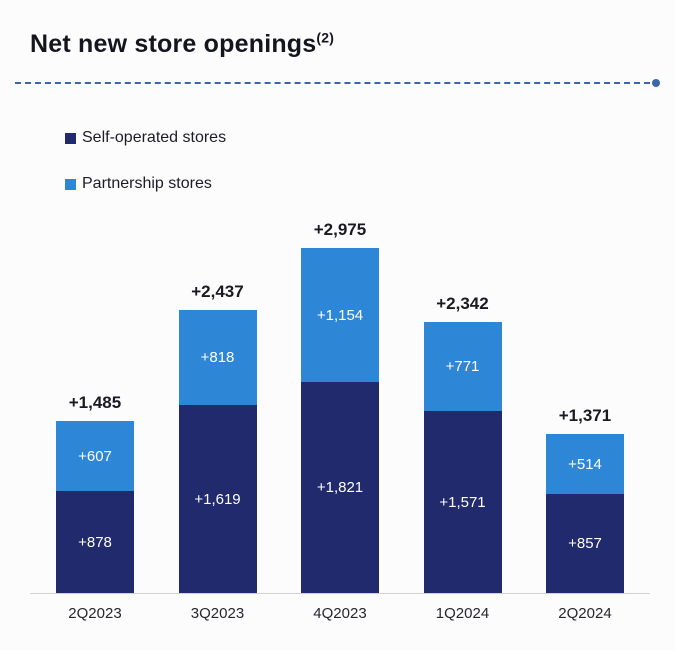  I want to click on segment-value-label: +1,154, so click(340, 315).